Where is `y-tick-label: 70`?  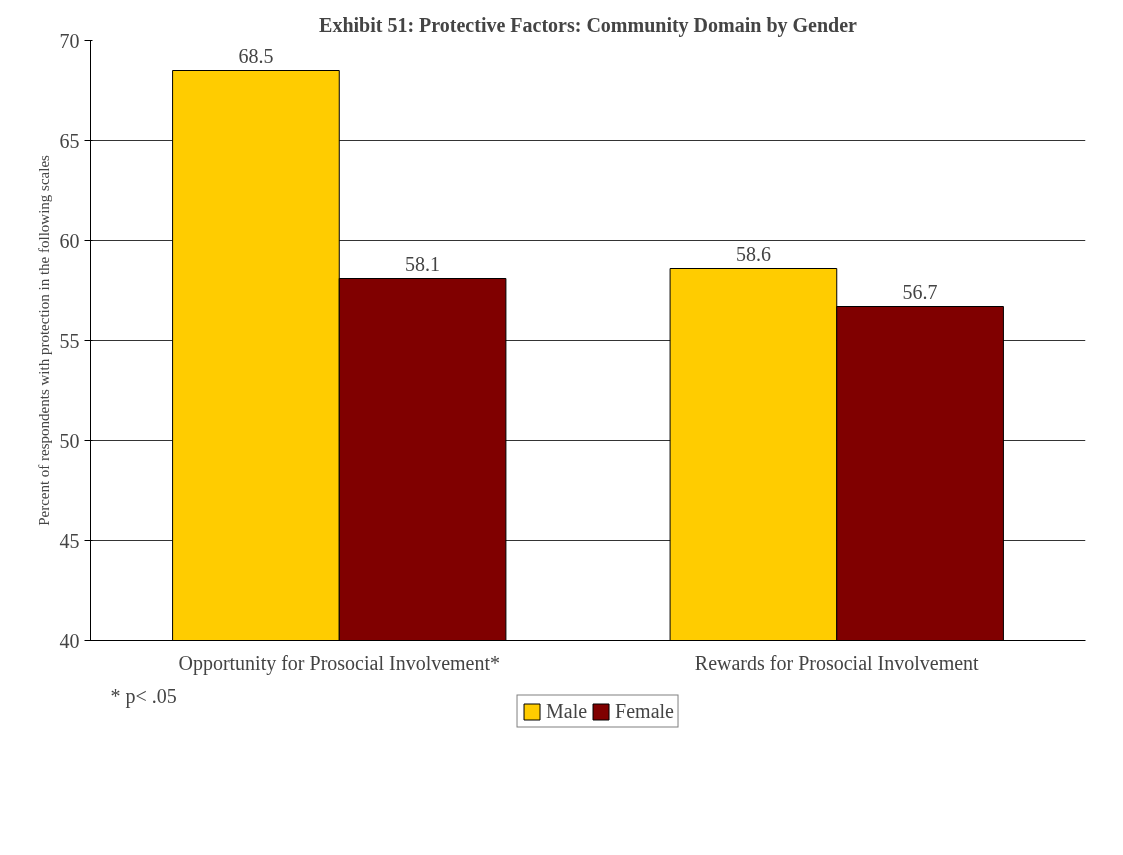 y-tick-label: 70 is located at coordinates (69, 40).